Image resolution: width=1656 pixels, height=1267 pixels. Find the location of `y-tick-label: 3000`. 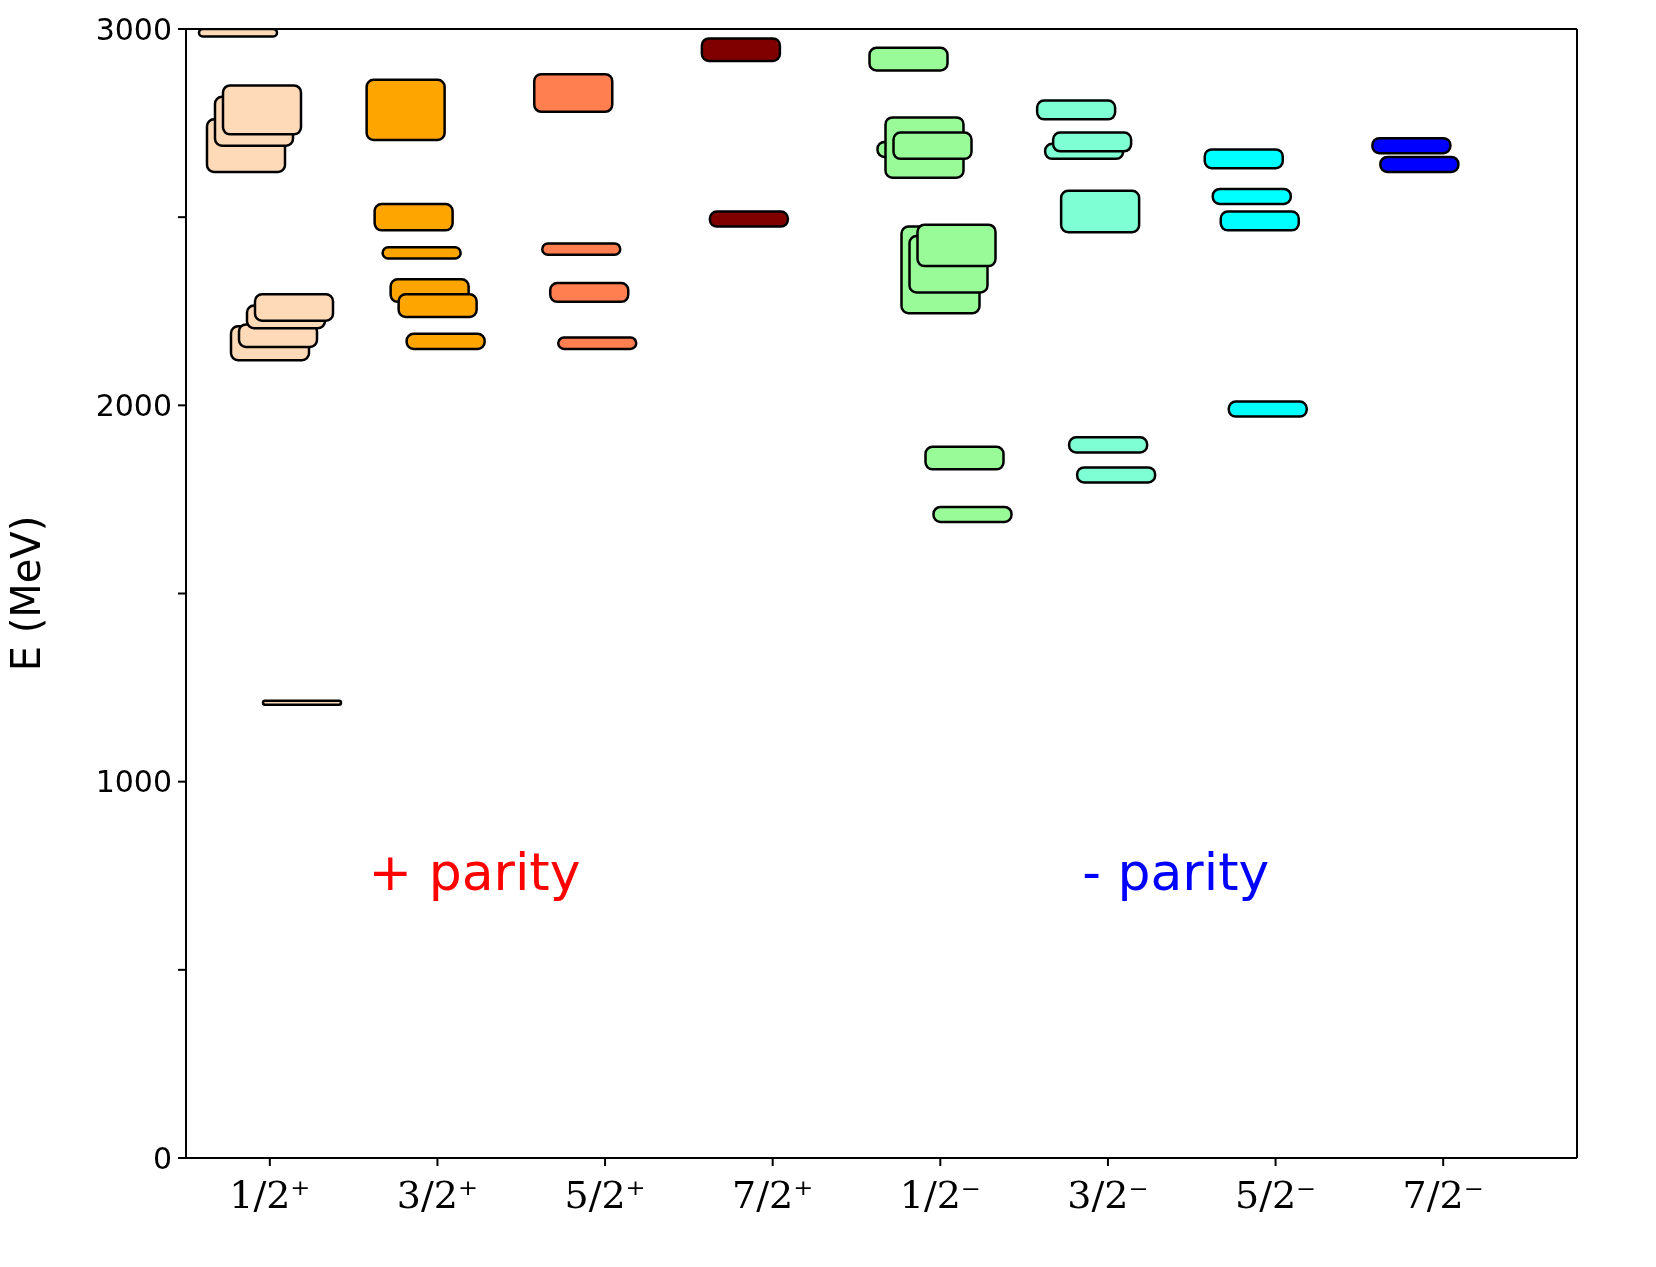

y-tick-label: 3000 is located at coordinates (133, 29).